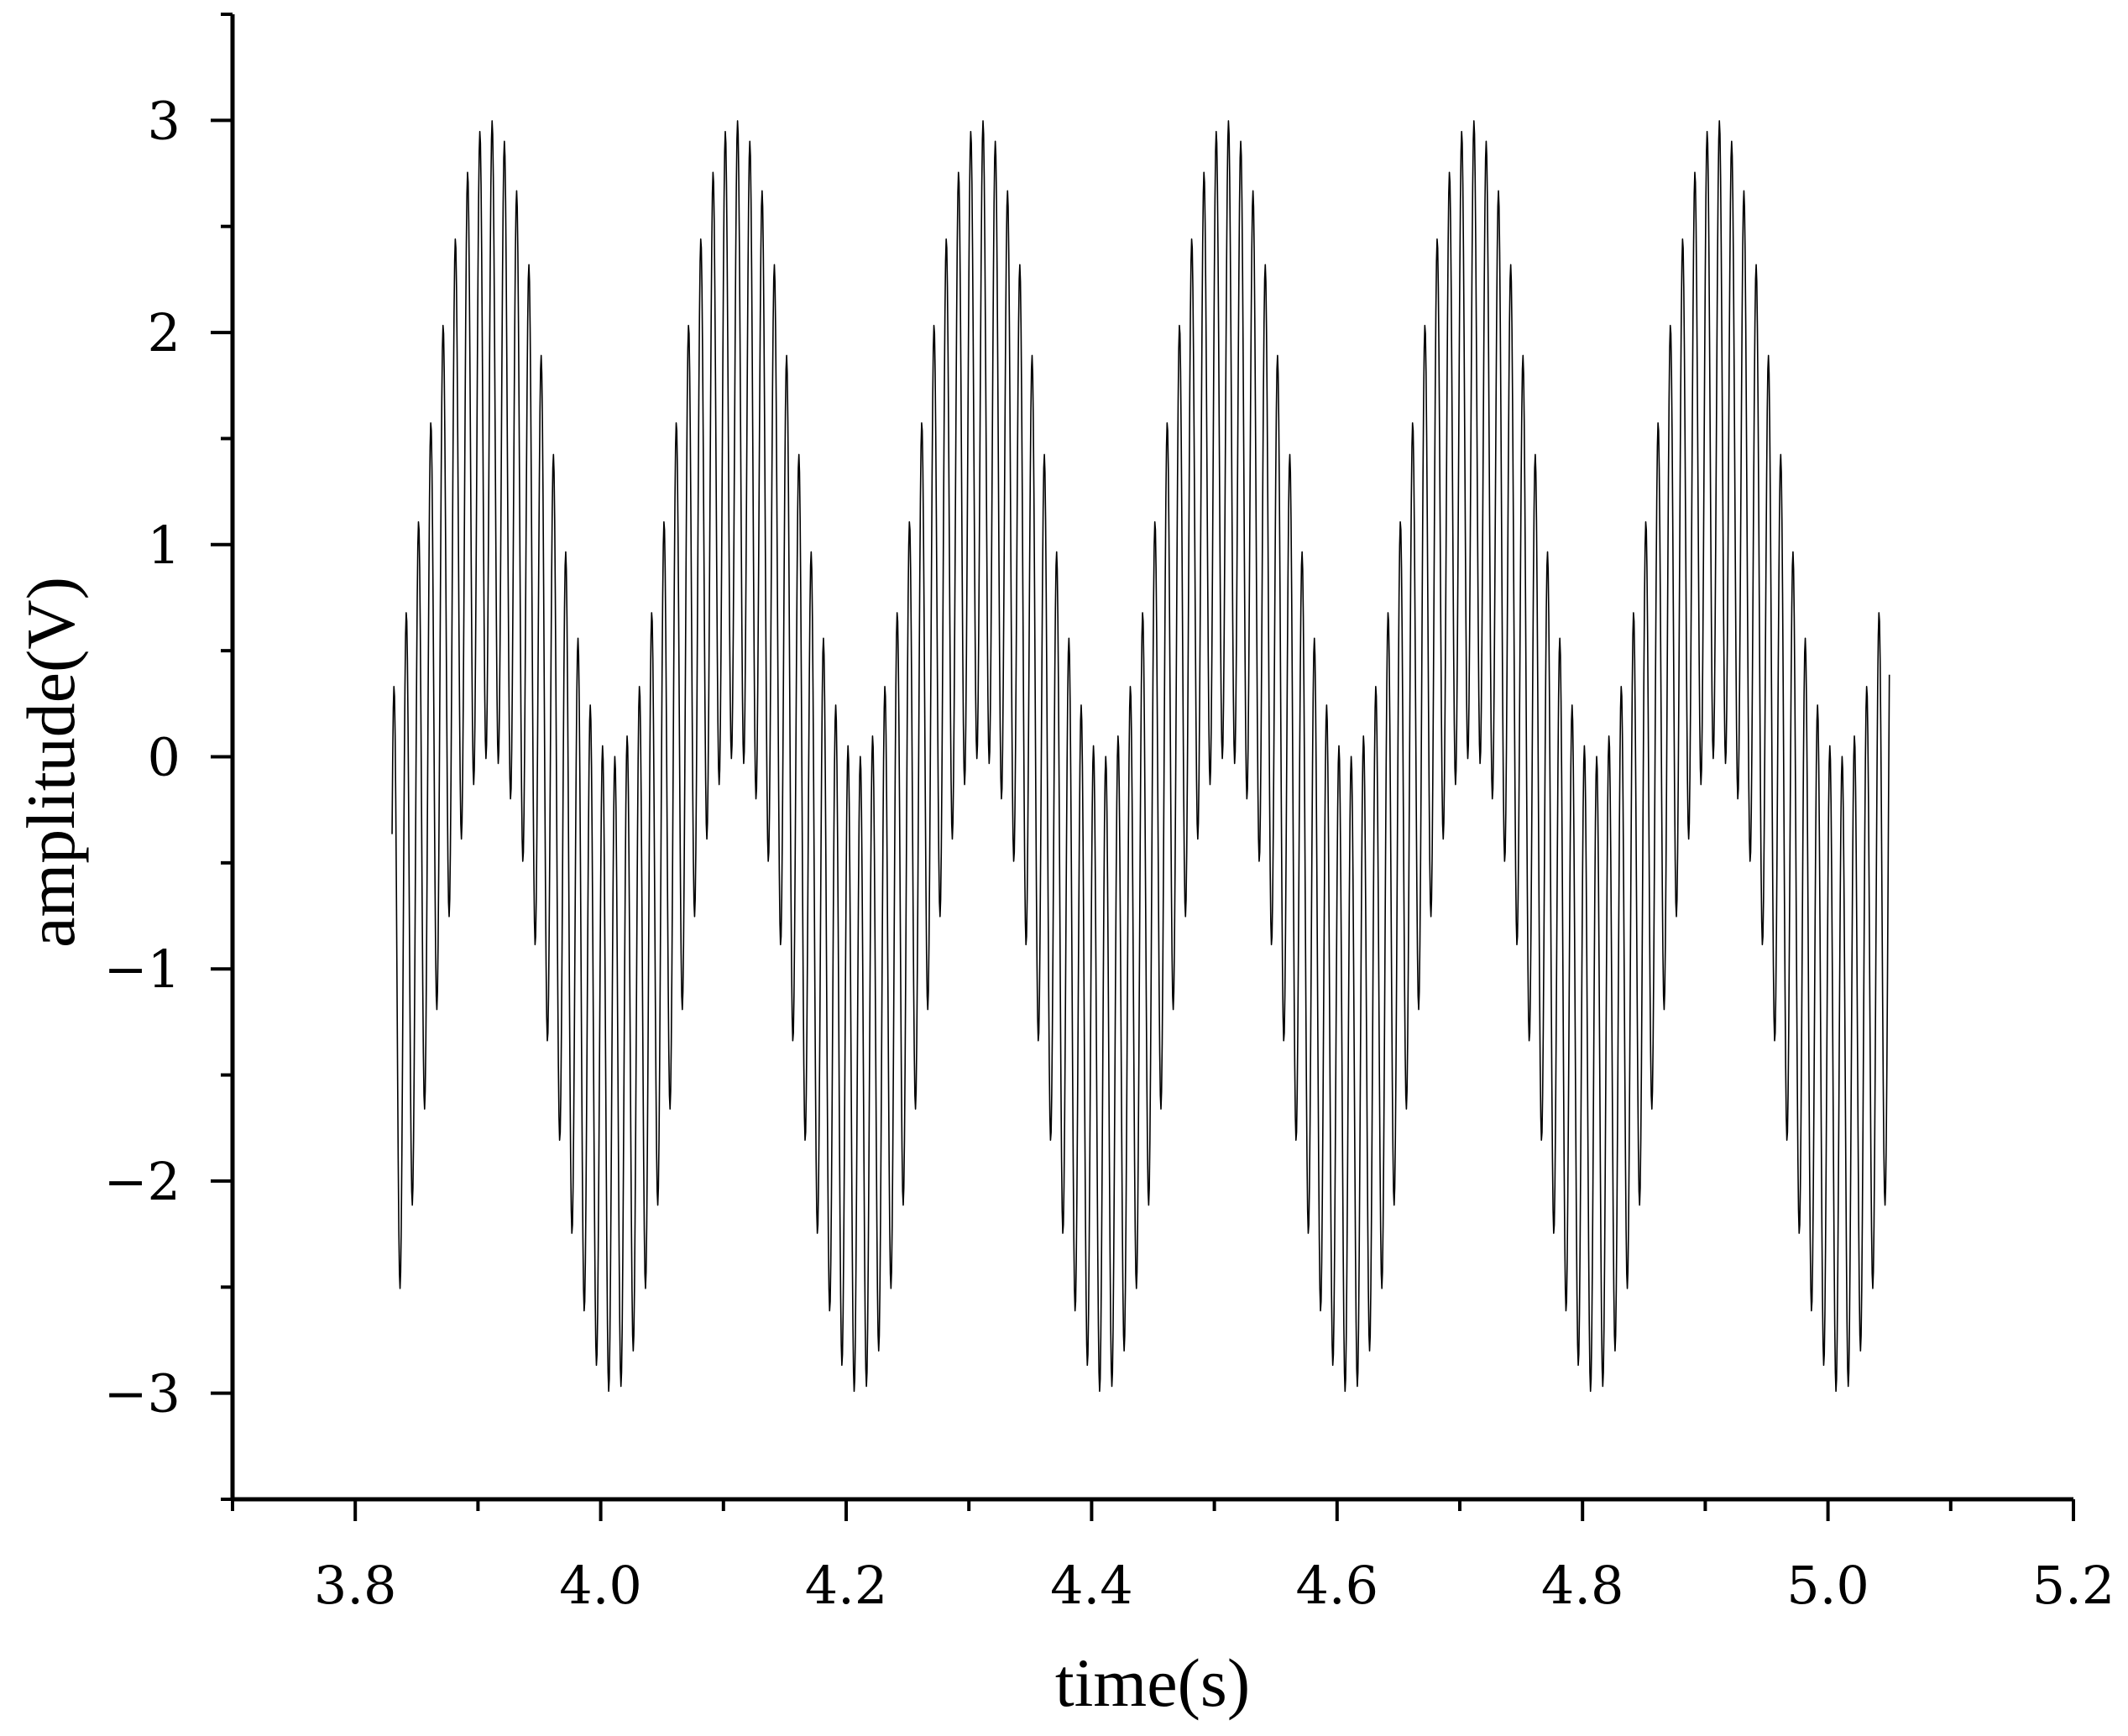 Image resolution: width=2128 pixels, height=1736 pixels. I want to click on x-tick-label: 5.2, so click(2073, 1585).